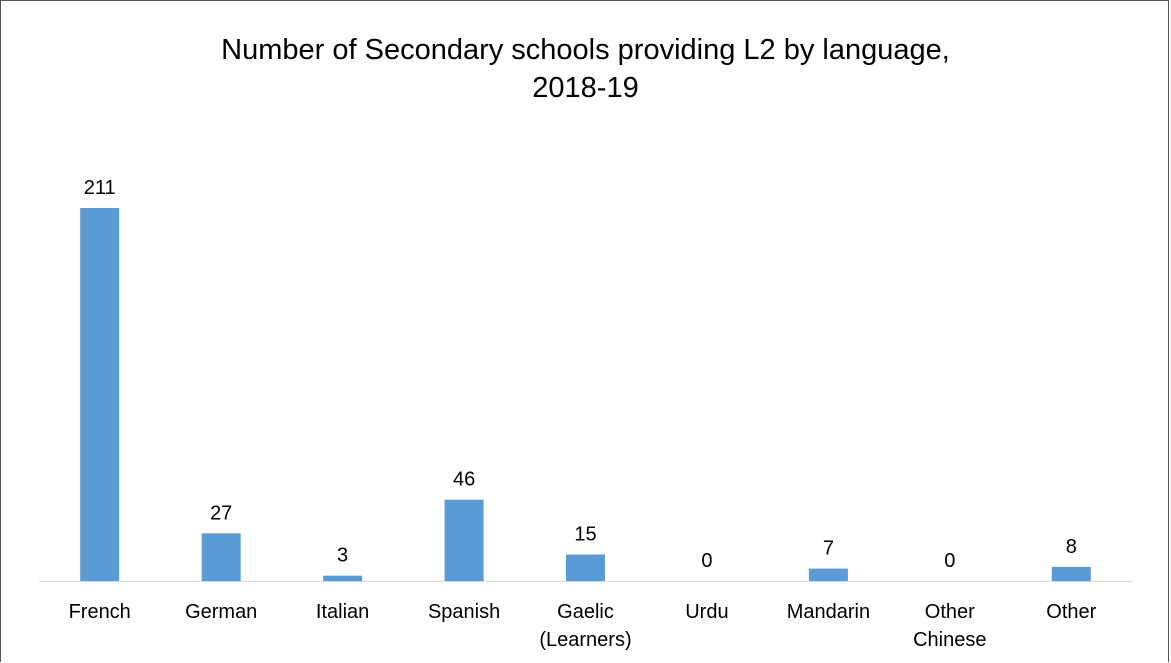 Image resolution: width=1171 pixels, height=663 pixels. I want to click on category-label-line: Italian, so click(342, 612).